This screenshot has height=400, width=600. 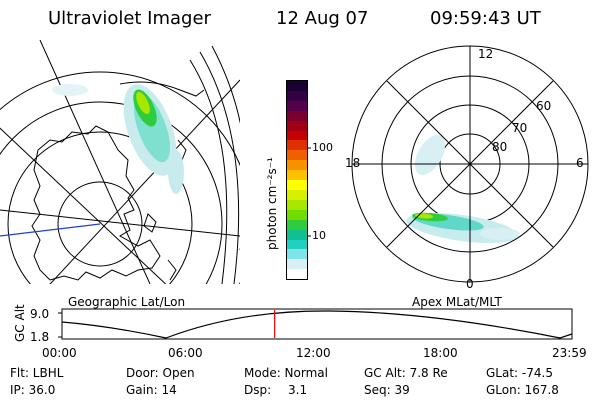 I want to click on aurora-left, so click(x=118, y=139).